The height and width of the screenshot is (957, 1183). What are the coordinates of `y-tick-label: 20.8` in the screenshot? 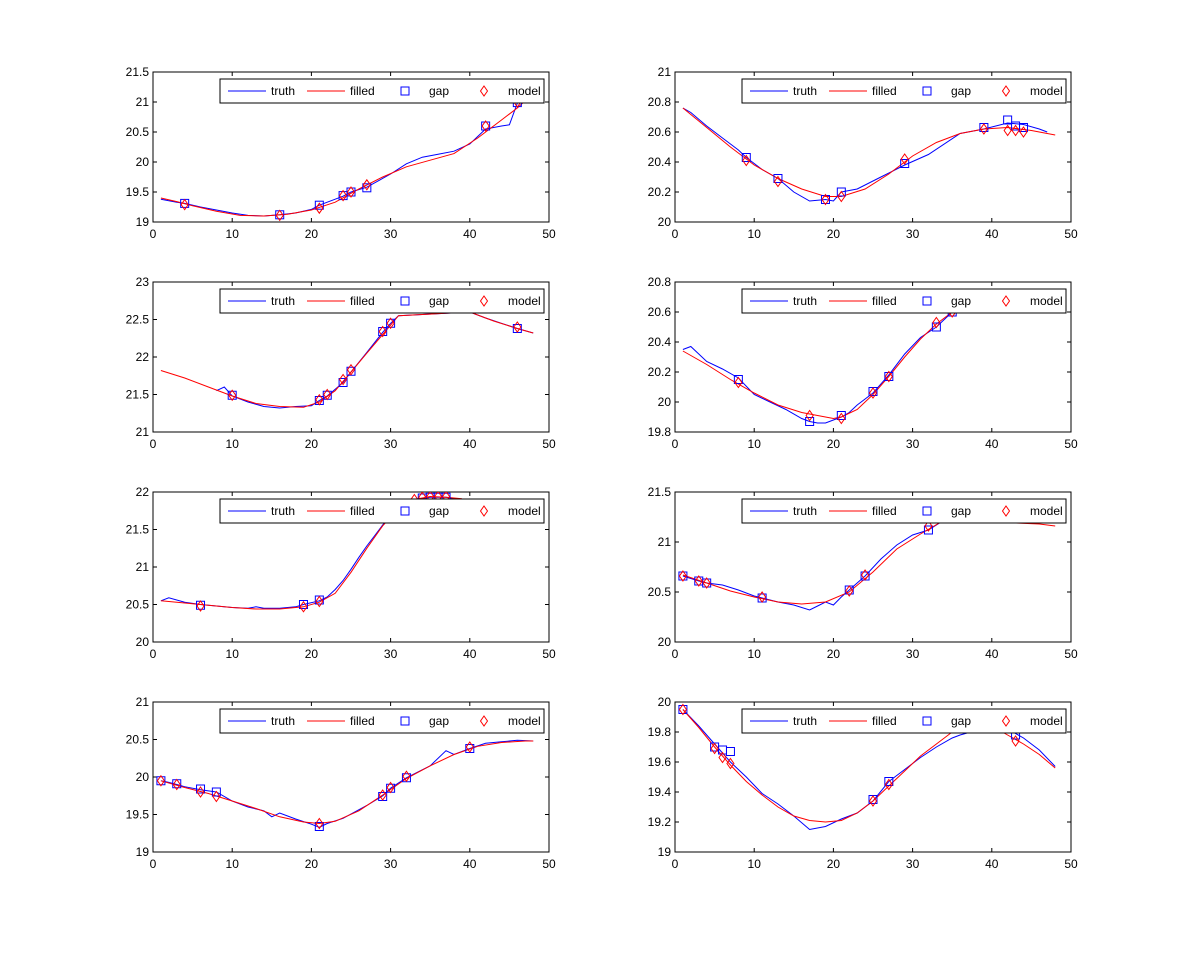 It's located at (660, 102).